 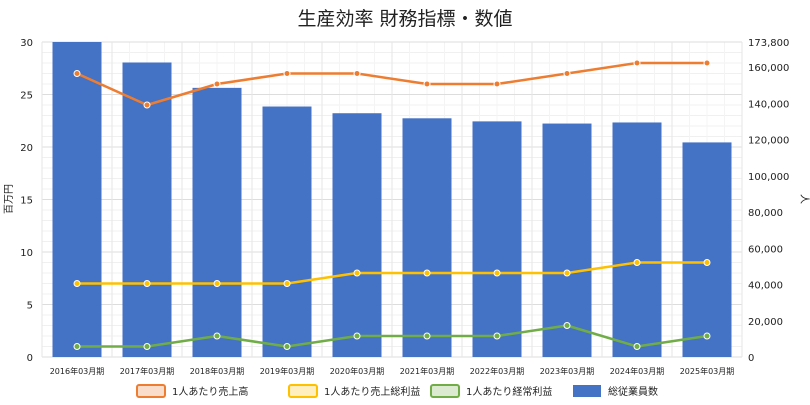 I want to click on chart-title: 生産効率 財務指標・数値, so click(x=404, y=19).